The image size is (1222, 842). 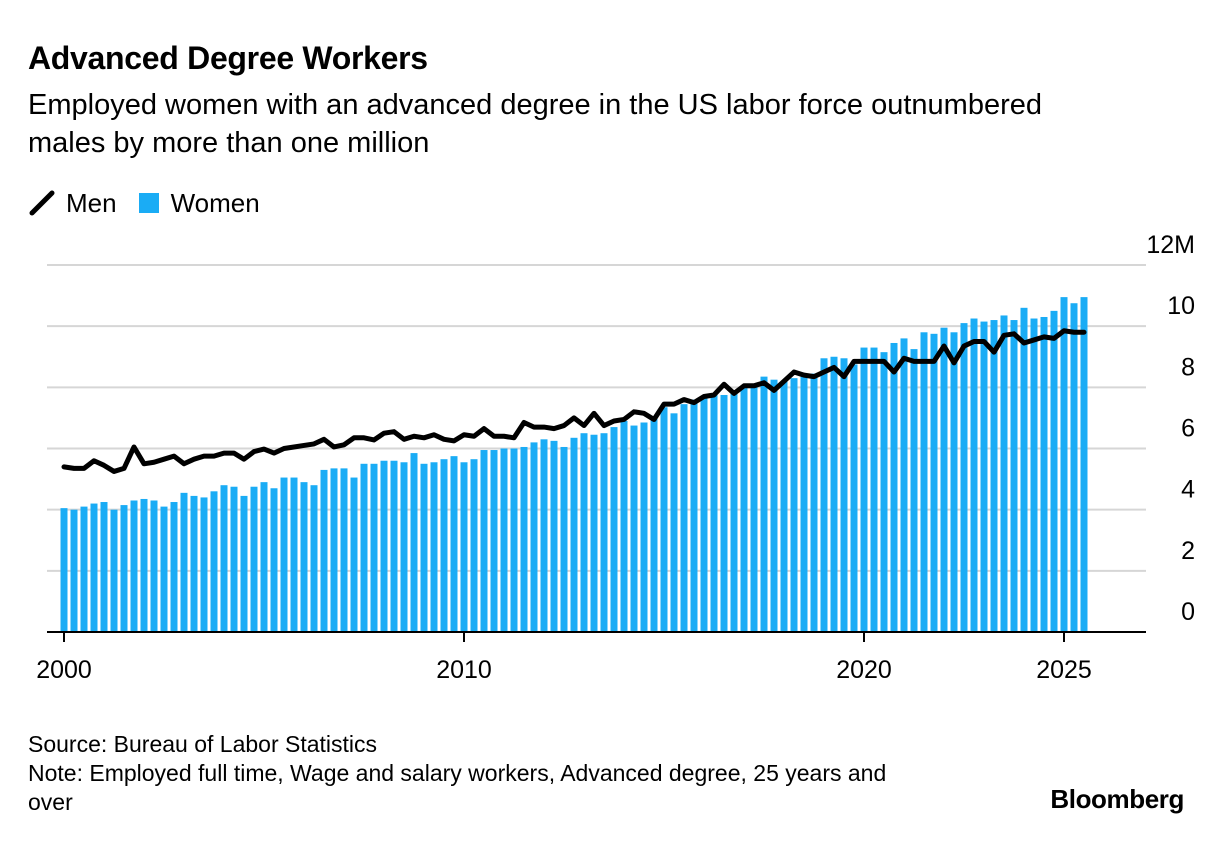 What do you see at coordinates (1188, 367) in the screenshot?
I see `y-tick-label: 8` at bounding box center [1188, 367].